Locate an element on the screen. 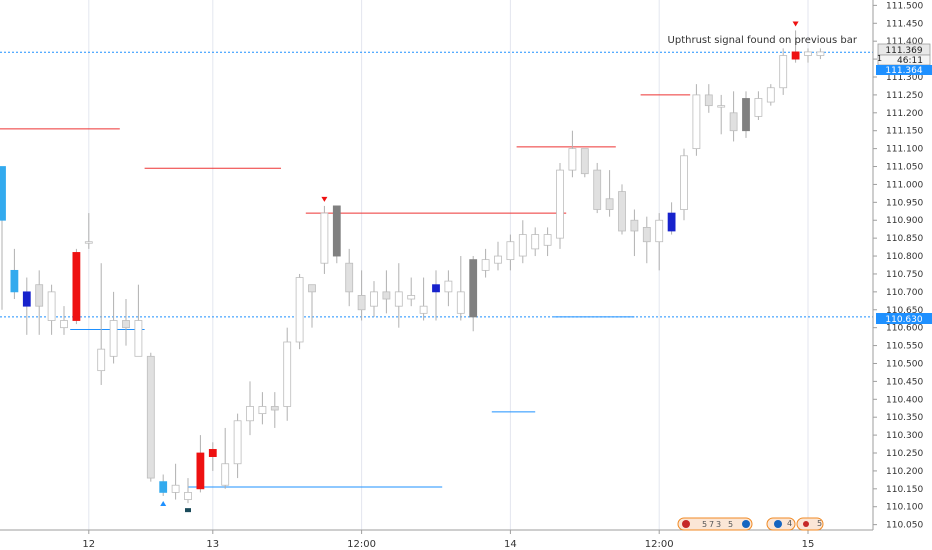 This screenshot has height=550, width=932. price-tick-label: 110.350 is located at coordinates (904, 418).